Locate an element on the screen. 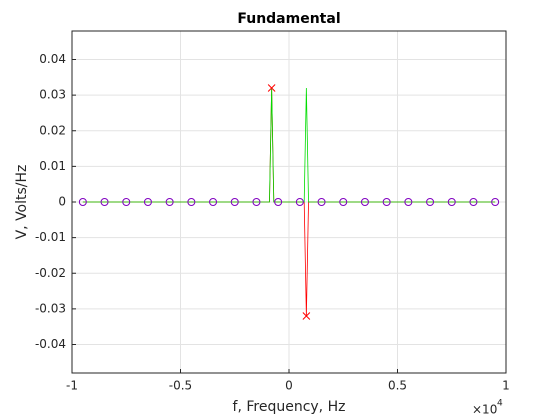  y-tick-label: 0.04 is located at coordinates (52, 59).